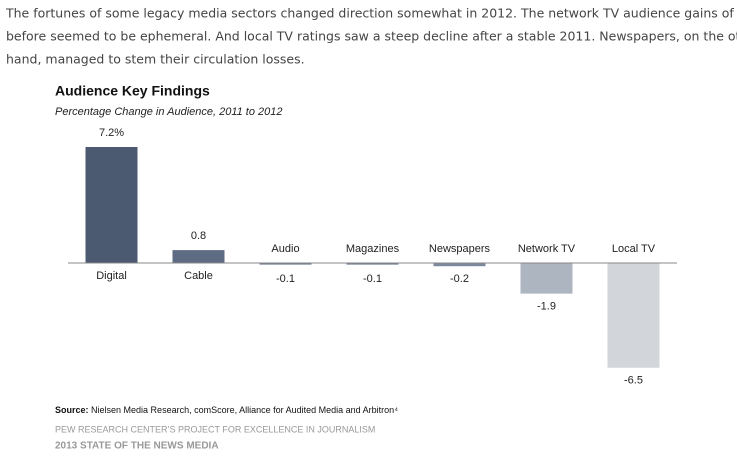 This screenshot has width=737, height=456. I want to click on category-label: Cable, so click(198, 276).